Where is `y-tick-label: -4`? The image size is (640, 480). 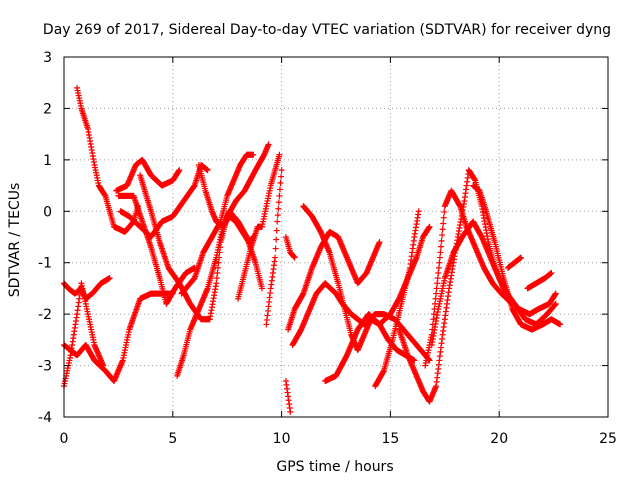 y-tick-label: -4 is located at coordinates (45, 418).